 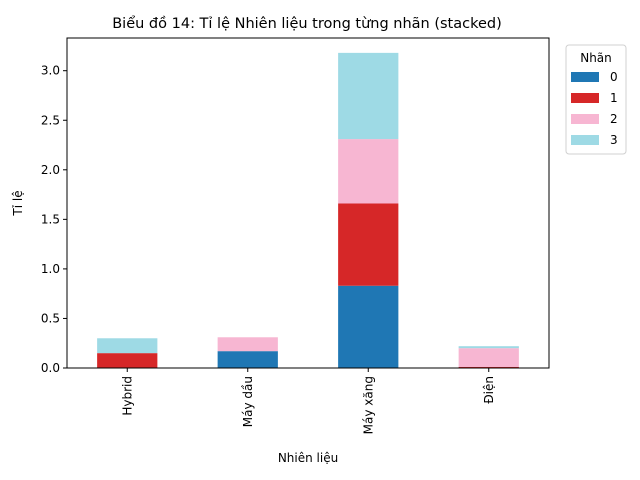 What do you see at coordinates (50, 219) in the screenshot?
I see `y-tick-label: 1.5` at bounding box center [50, 219].